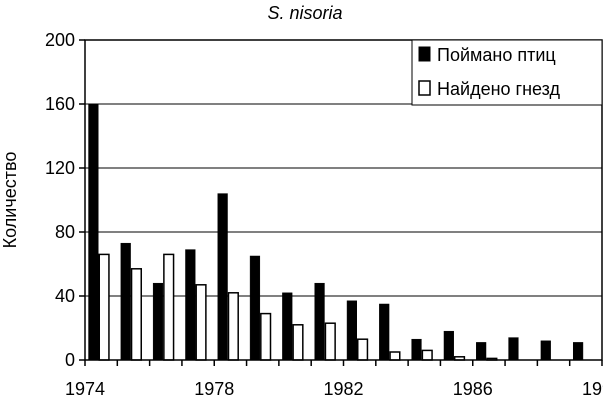 This screenshot has width=603, height=401. What do you see at coordinates (85, 389) in the screenshot?
I see `x-tick-label: 1974` at bounding box center [85, 389].